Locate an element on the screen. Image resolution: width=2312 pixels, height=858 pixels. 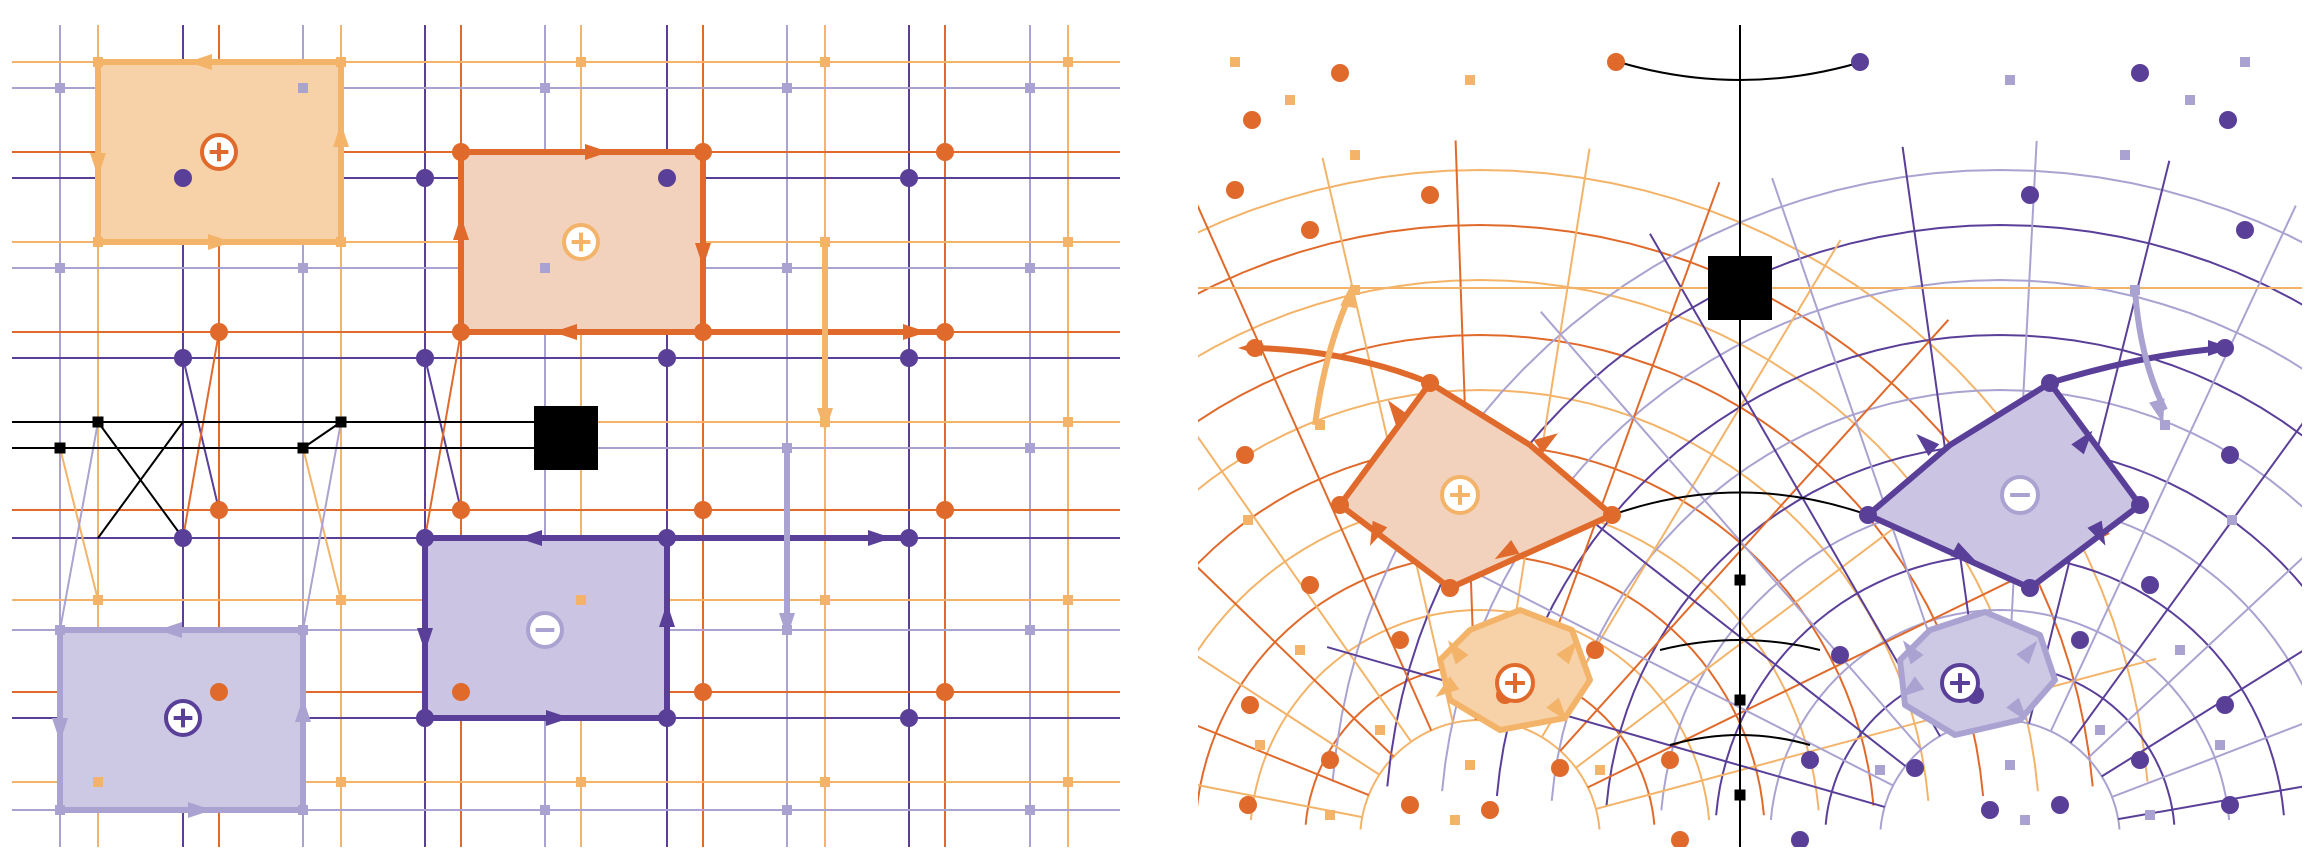
defect-square-icon is located at coordinates (1740, 288).